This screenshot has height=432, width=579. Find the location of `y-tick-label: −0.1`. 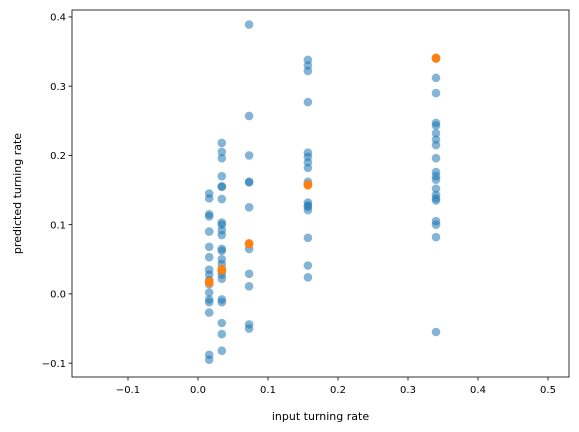

y-tick-label: −0.1 is located at coordinates (54, 364).